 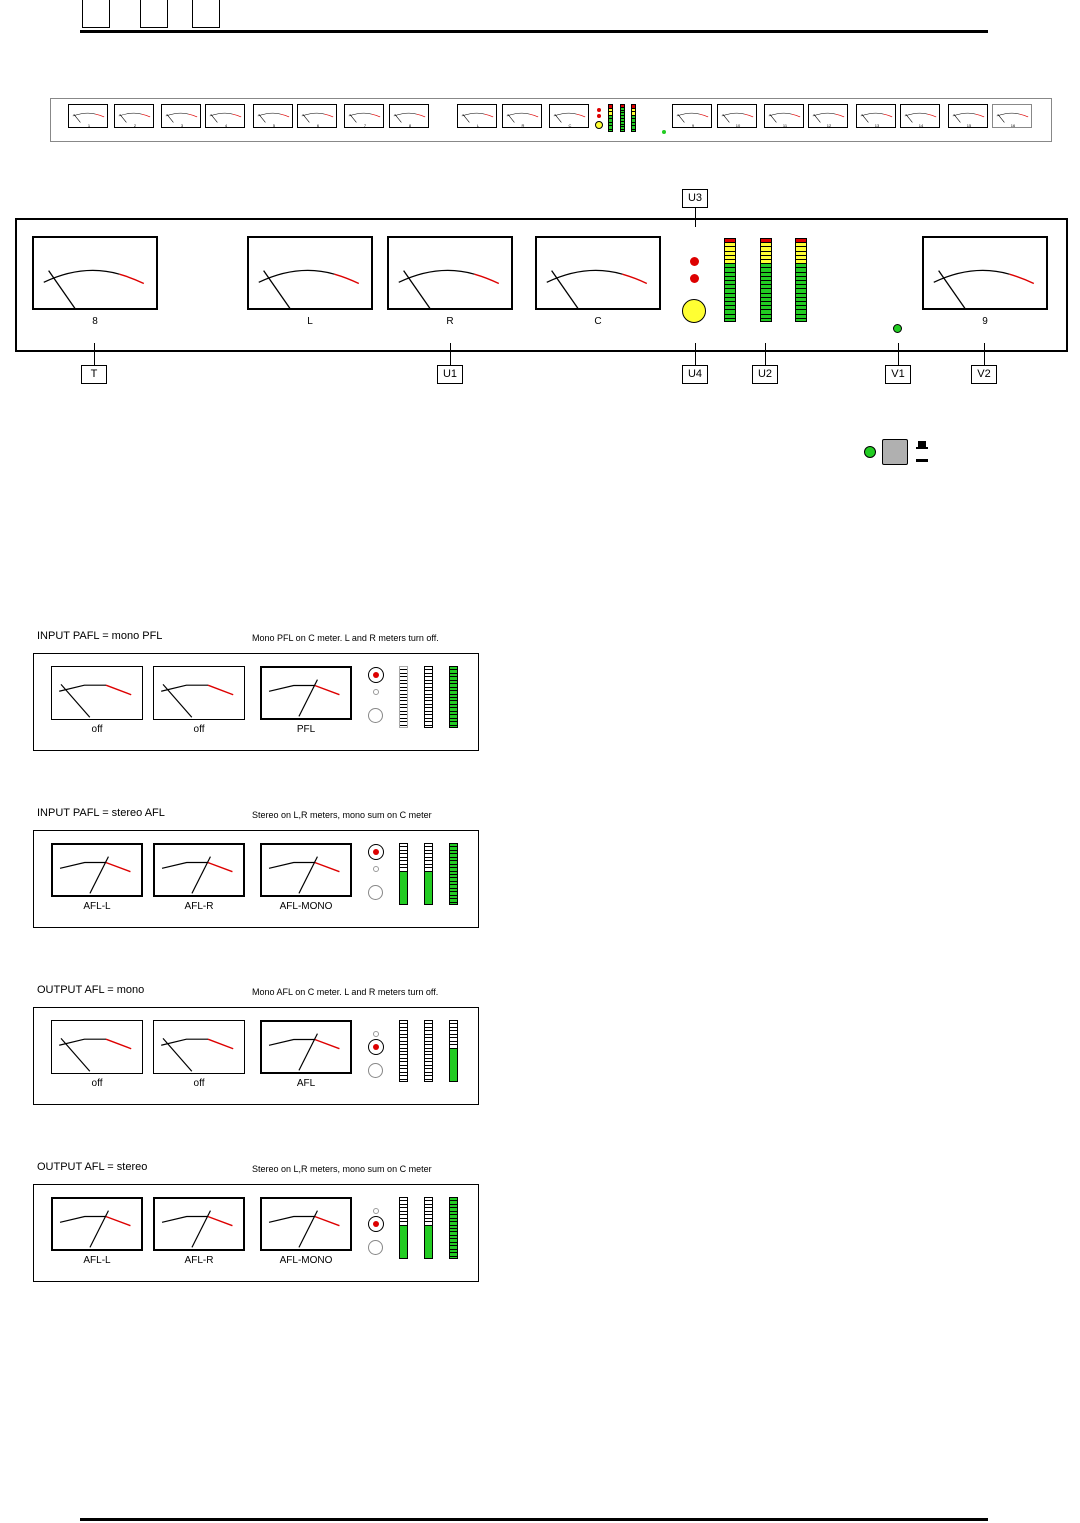 I want to click on push-button-icon, so click(x=922, y=451).